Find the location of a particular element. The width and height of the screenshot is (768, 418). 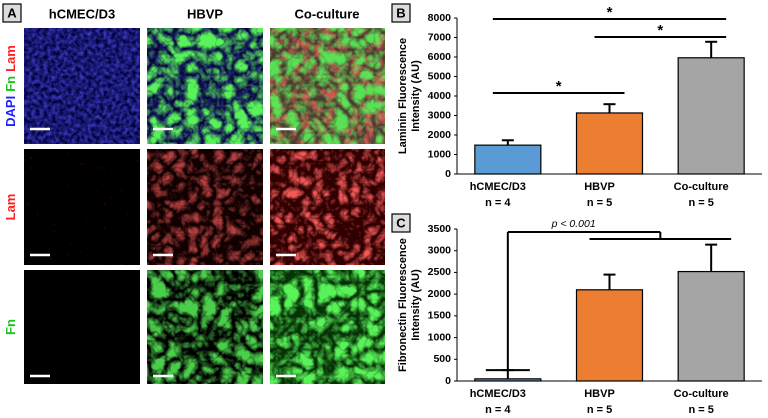

y-tick-label: 6000 is located at coordinates (440, 57).